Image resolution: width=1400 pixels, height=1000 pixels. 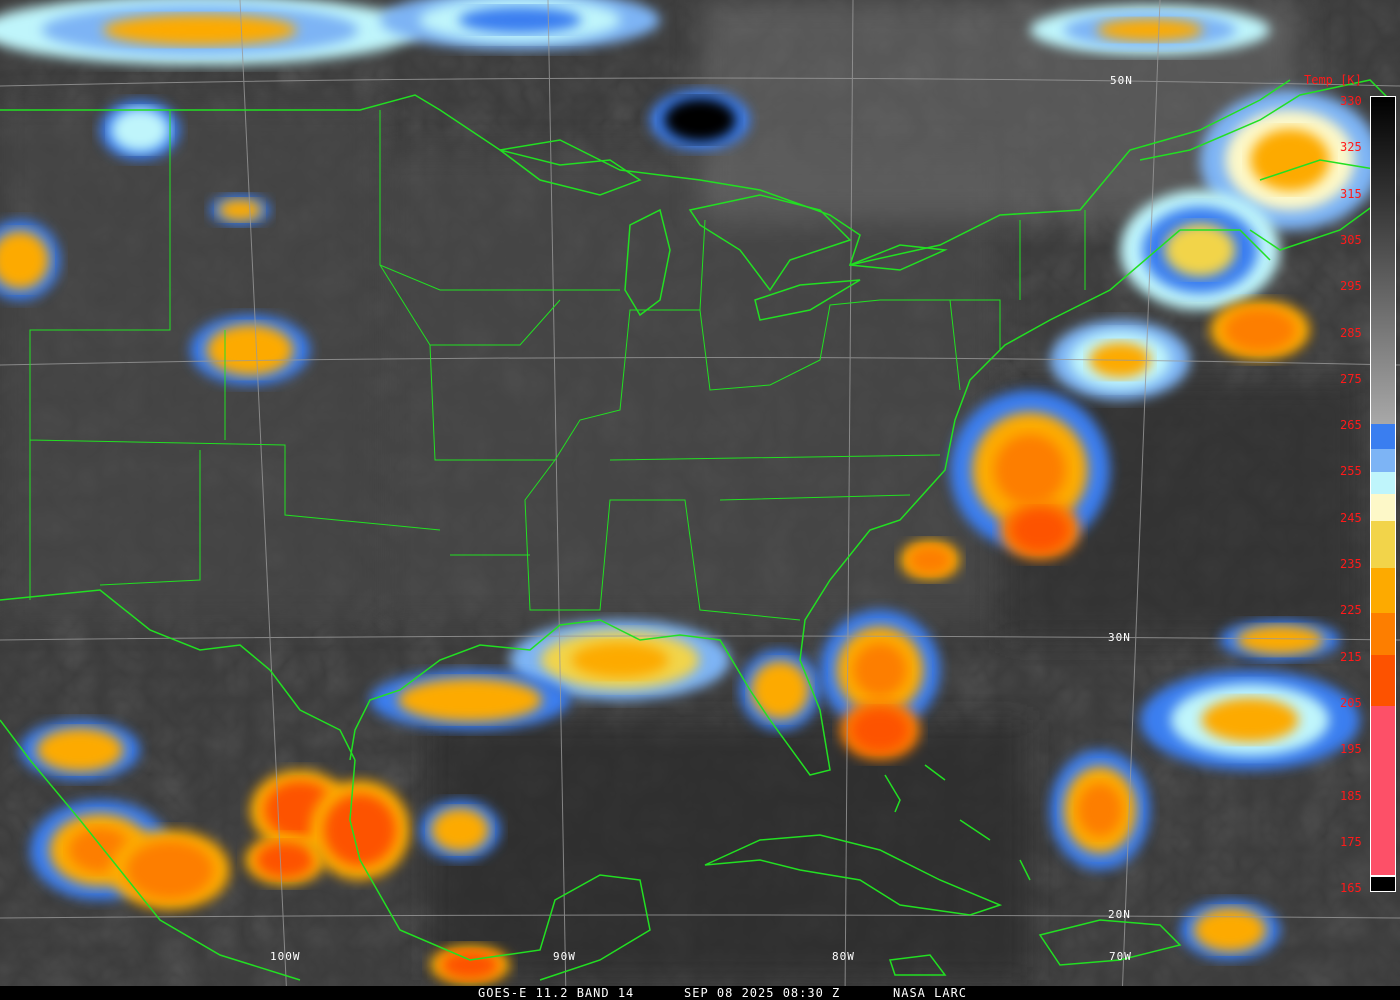 I want to click on lon-line-100w, so click(x=263, y=500).